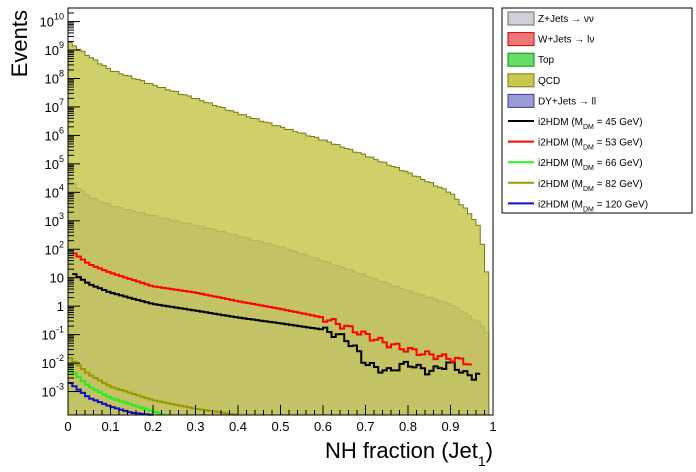 The height and width of the screenshot is (472, 696). What do you see at coordinates (546, 60) in the screenshot?
I see `legend-label: Top` at bounding box center [546, 60].